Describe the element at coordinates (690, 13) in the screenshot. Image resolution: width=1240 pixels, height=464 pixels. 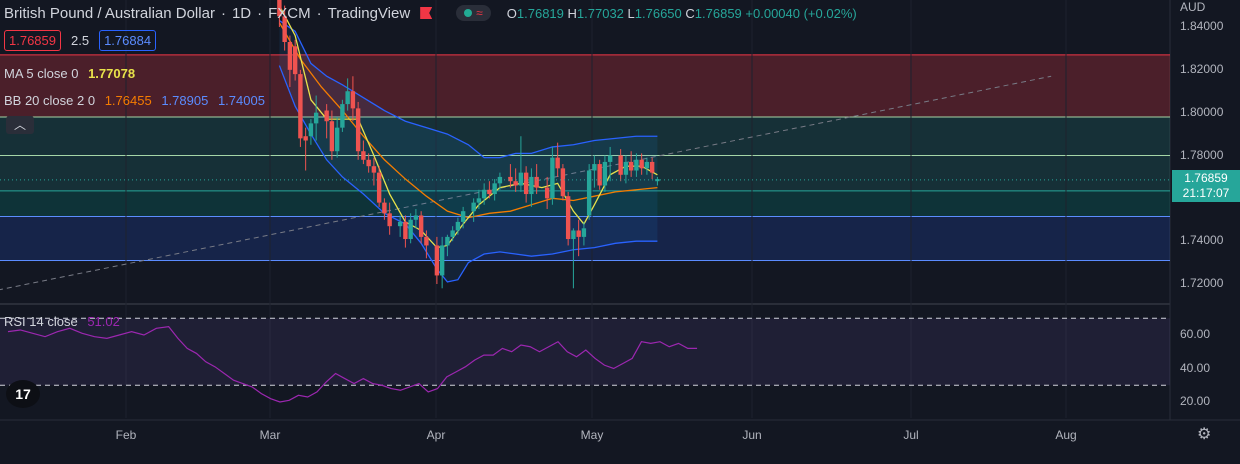
I see `close-label: C` at that location.